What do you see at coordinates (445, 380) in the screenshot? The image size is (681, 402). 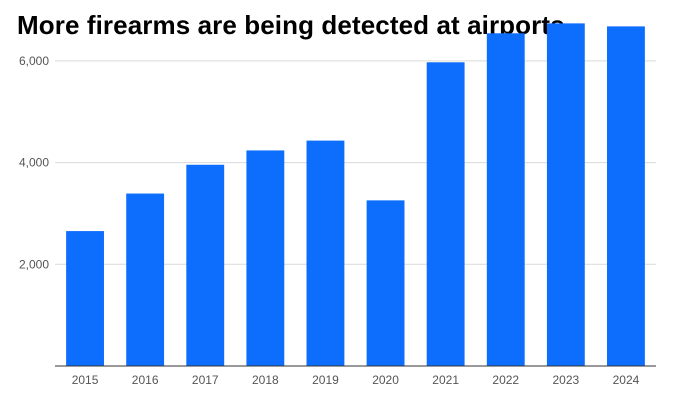 I see `x-tick-label: 2021` at bounding box center [445, 380].